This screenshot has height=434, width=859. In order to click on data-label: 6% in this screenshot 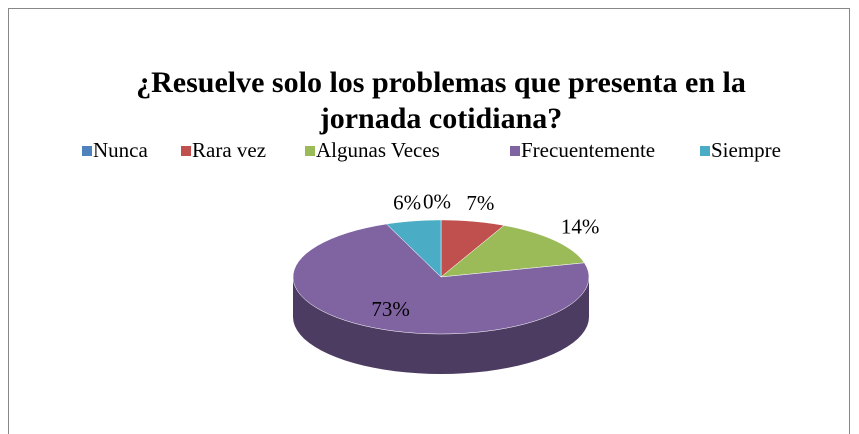, I will do `click(407, 203)`.